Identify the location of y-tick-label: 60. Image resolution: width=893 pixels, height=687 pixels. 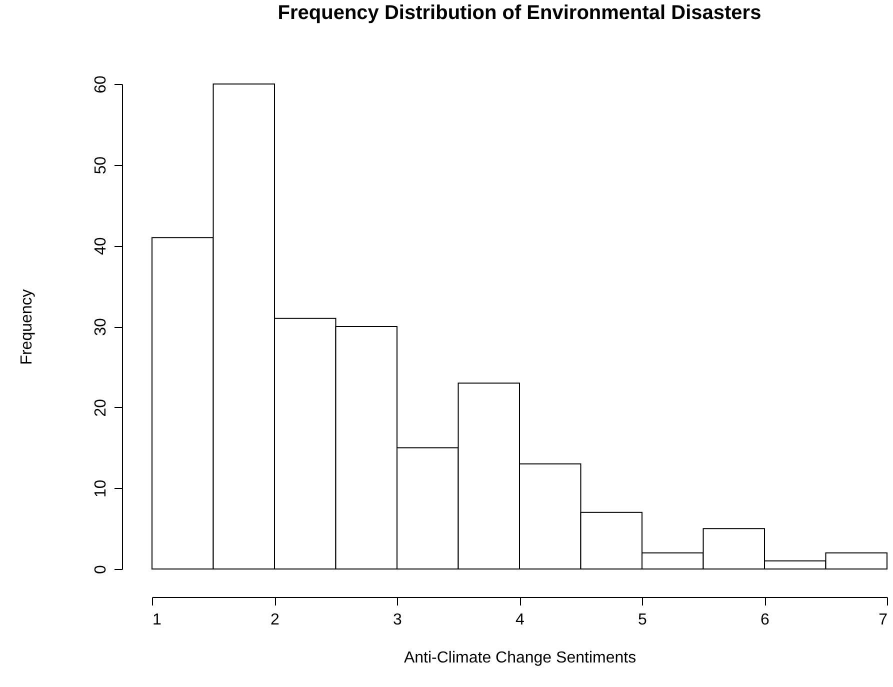
(101, 85).